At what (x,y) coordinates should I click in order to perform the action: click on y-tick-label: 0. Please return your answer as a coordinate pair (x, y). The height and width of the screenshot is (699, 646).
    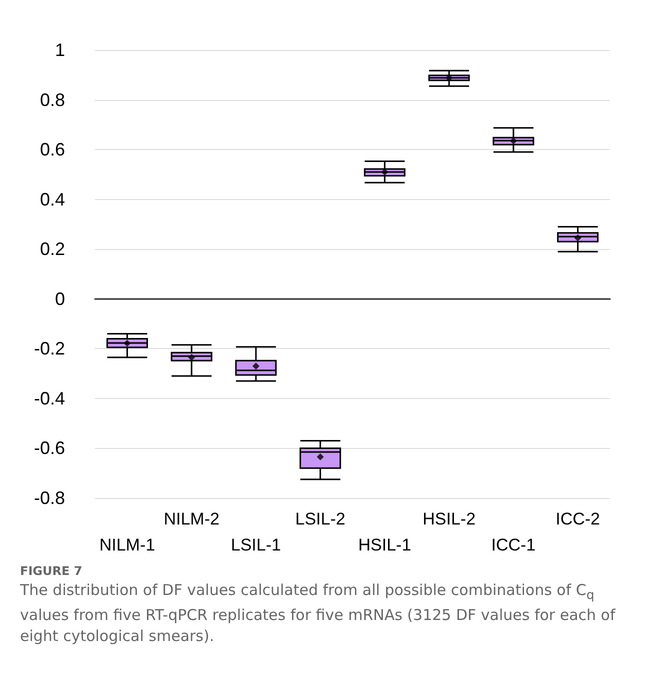
    Looking at the image, I should click on (59, 298).